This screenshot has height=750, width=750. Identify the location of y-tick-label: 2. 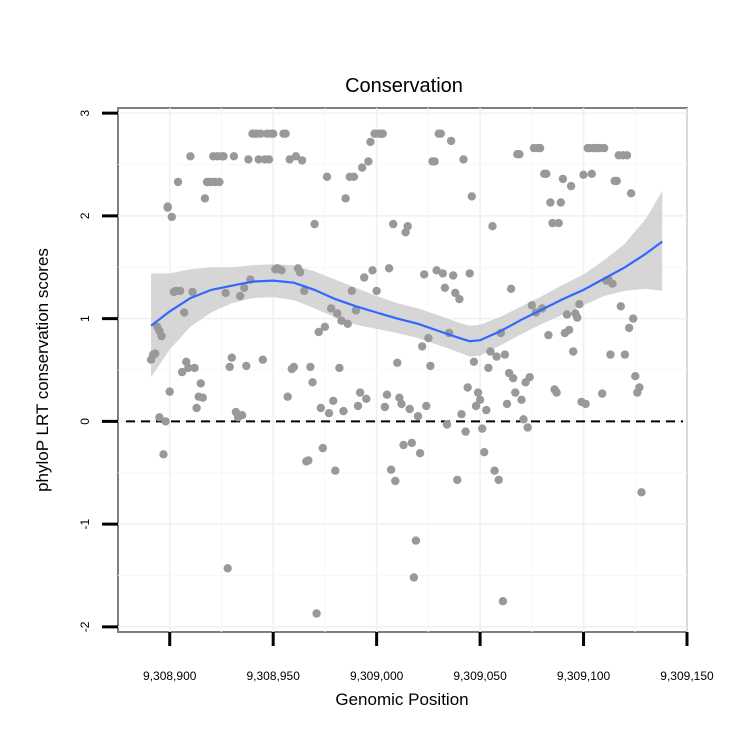
(85, 215).